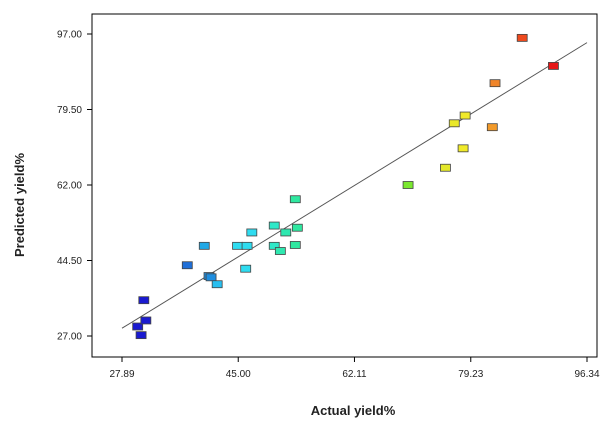 Image resolution: width=607 pixels, height=421 pixels. What do you see at coordinates (19, 205) in the screenshot?
I see `y-axis-title: Predicted yield%` at bounding box center [19, 205].